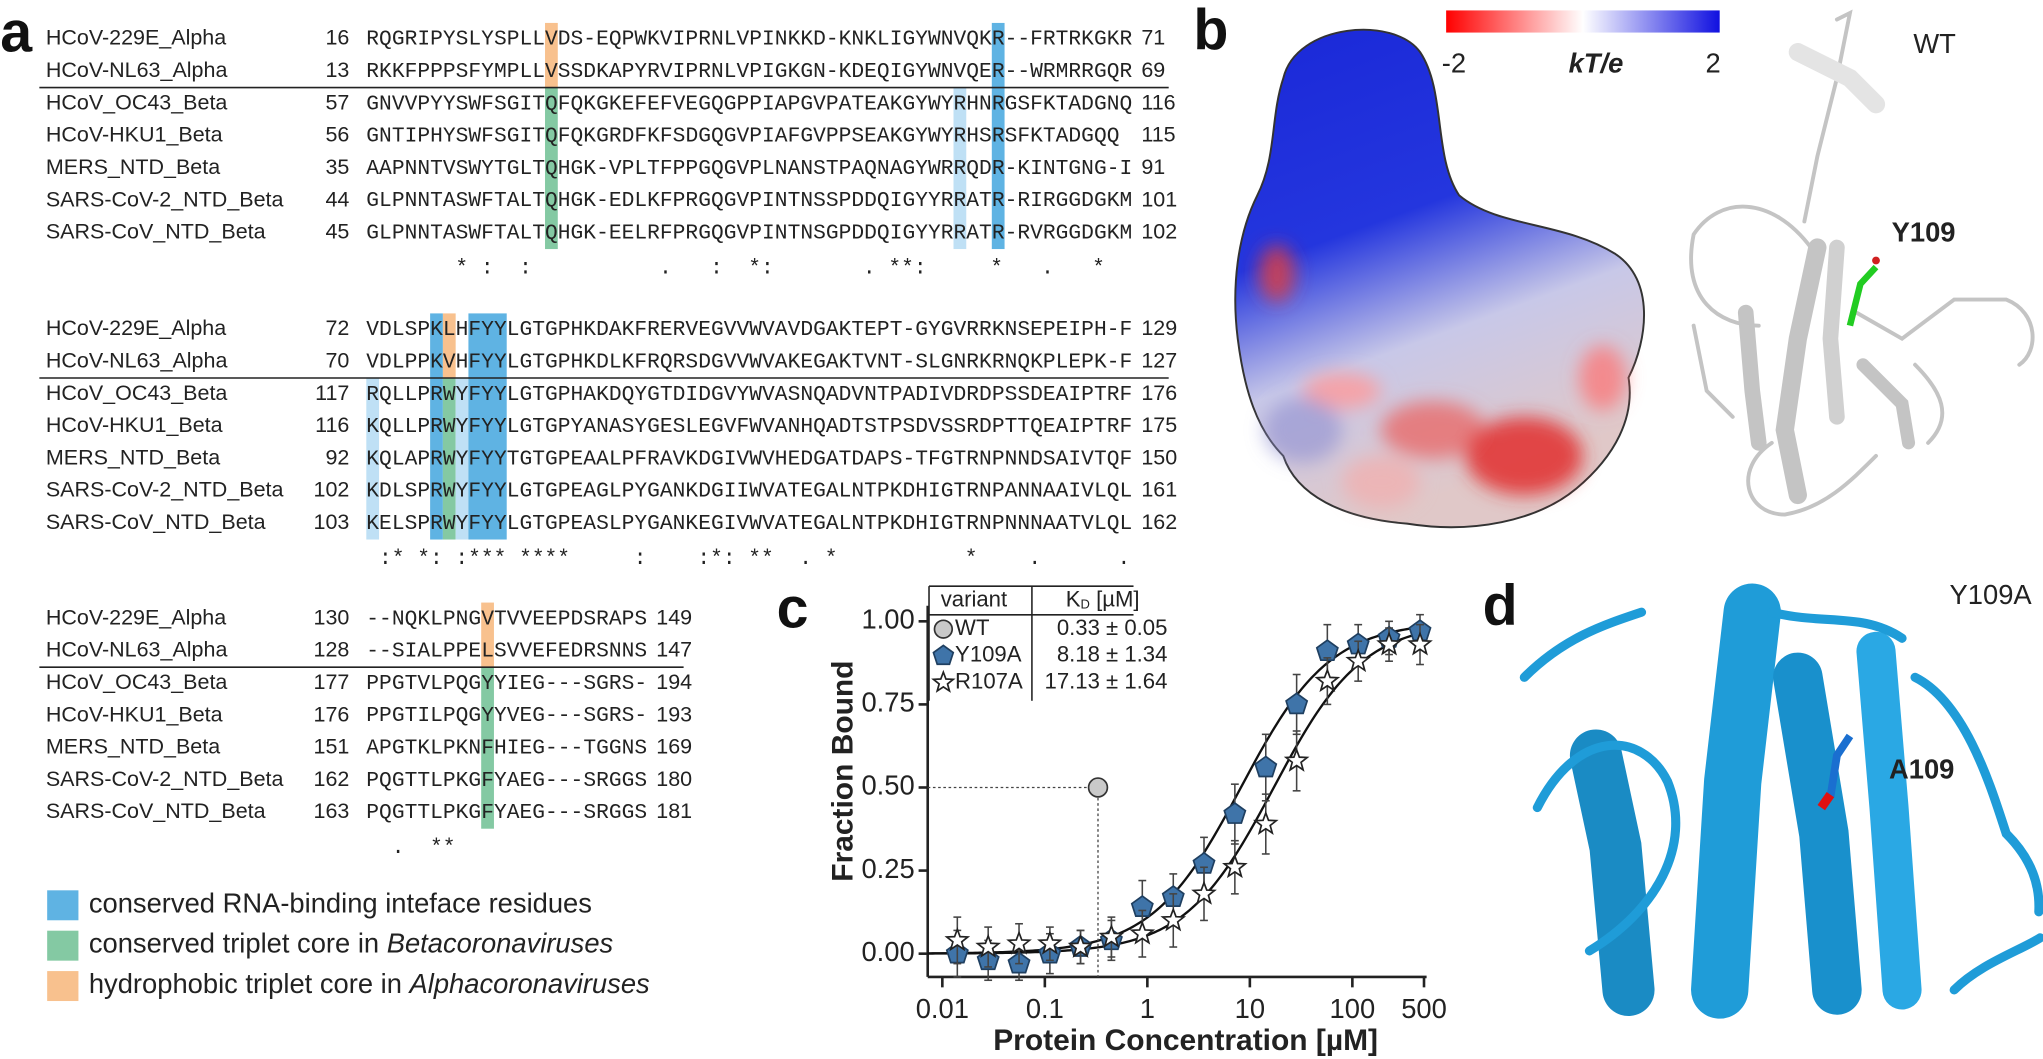 Image resolution: width=2043 pixels, height=1059 pixels. What do you see at coordinates (506, 749) in the screenshot?
I see `sequence: APGTKLPKNFHIEG---TGGNS` at bounding box center [506, 749].